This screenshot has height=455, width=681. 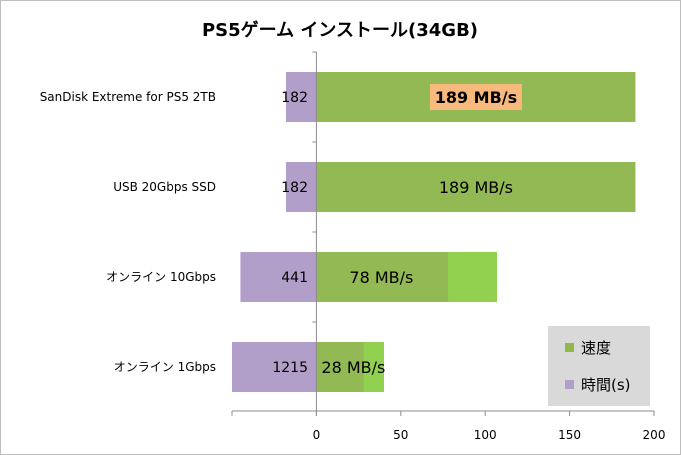 I want to click on category-label-2: オンライン 10Gbps, so click(x=161, y=277).